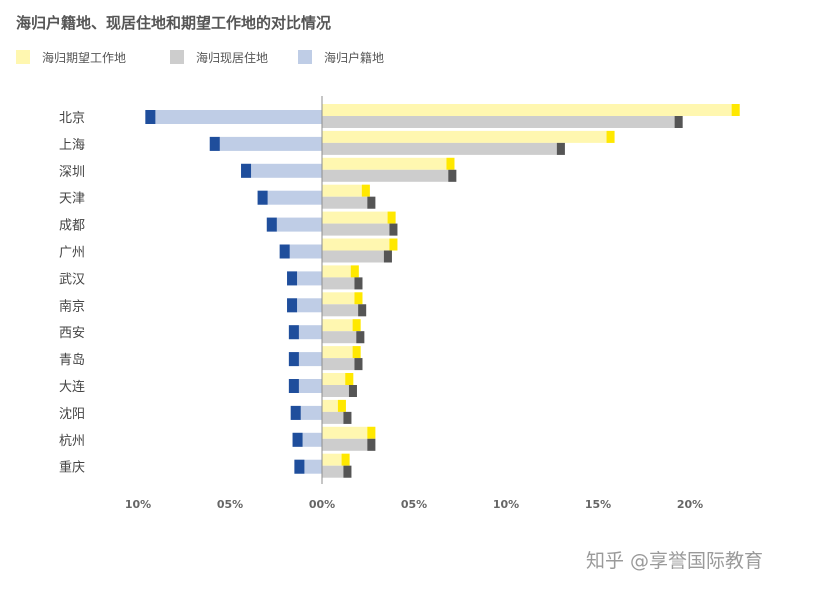 This screenshot has width=833, height=593. Describe the element at coordinates (72, 306) in the screenshot. I see `category-label: 南京` at that location.